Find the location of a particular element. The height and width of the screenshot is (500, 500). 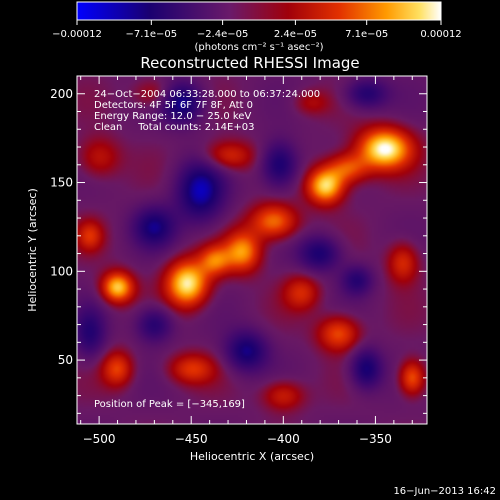

y-tick-label: 150 is located at coordinates (61, 183).